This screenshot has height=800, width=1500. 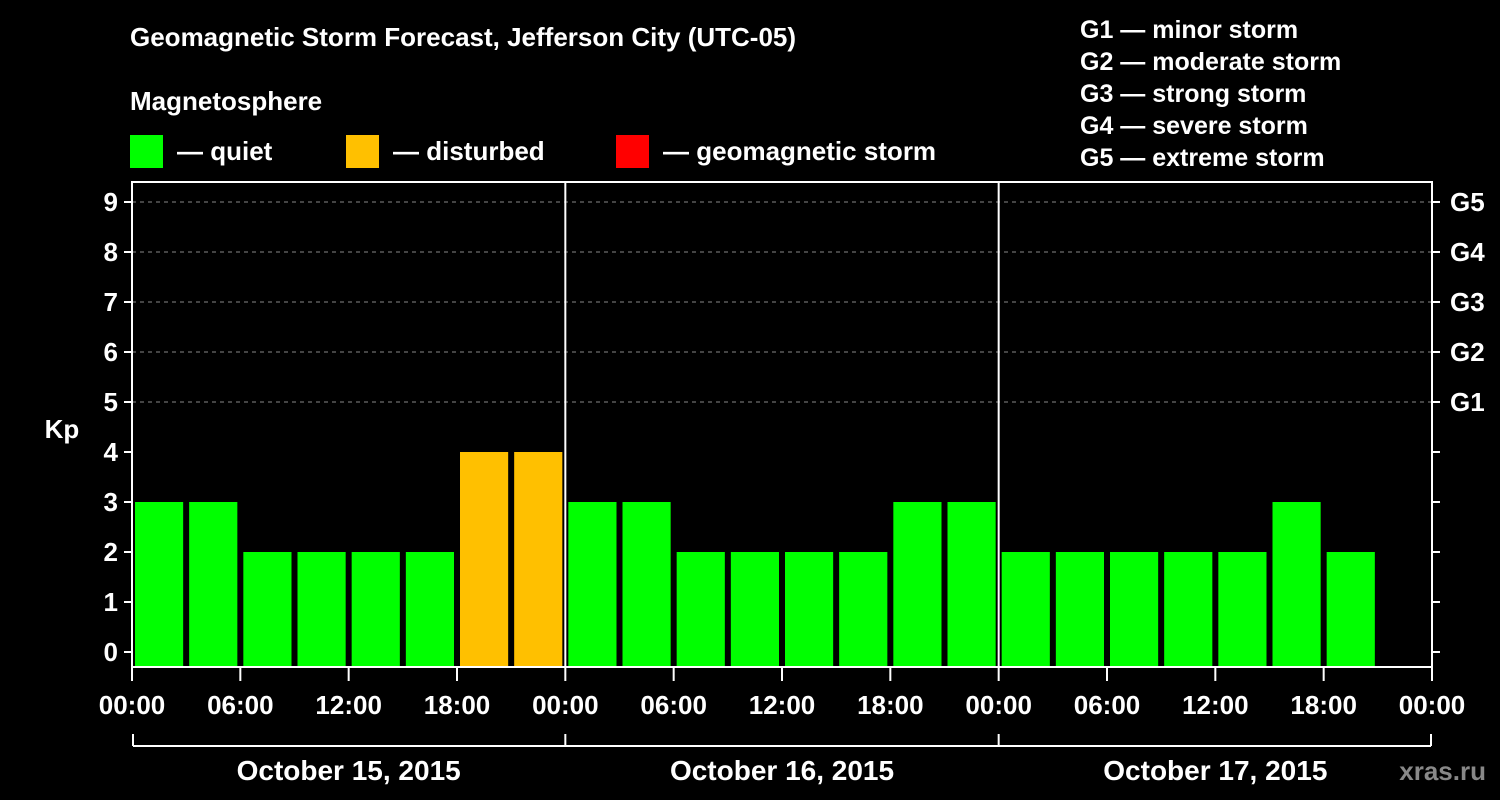 What do you see at coordinates (1442, 771) in the screenshot?
I see `watermark: xras.ru` at bounding box center [1442, 771].